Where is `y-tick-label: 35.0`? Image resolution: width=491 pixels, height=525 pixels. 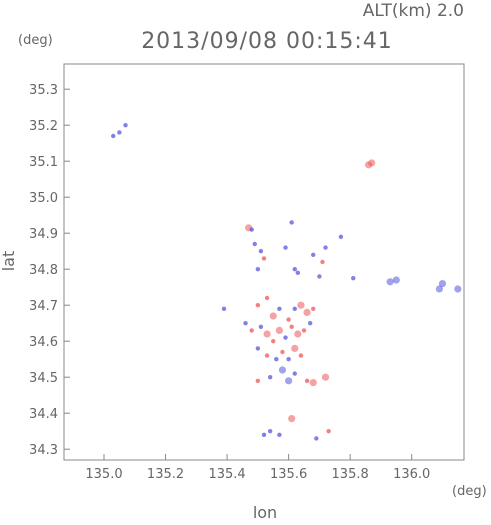 y-tick-label: 35.0 is located at coordinates (43, 198).